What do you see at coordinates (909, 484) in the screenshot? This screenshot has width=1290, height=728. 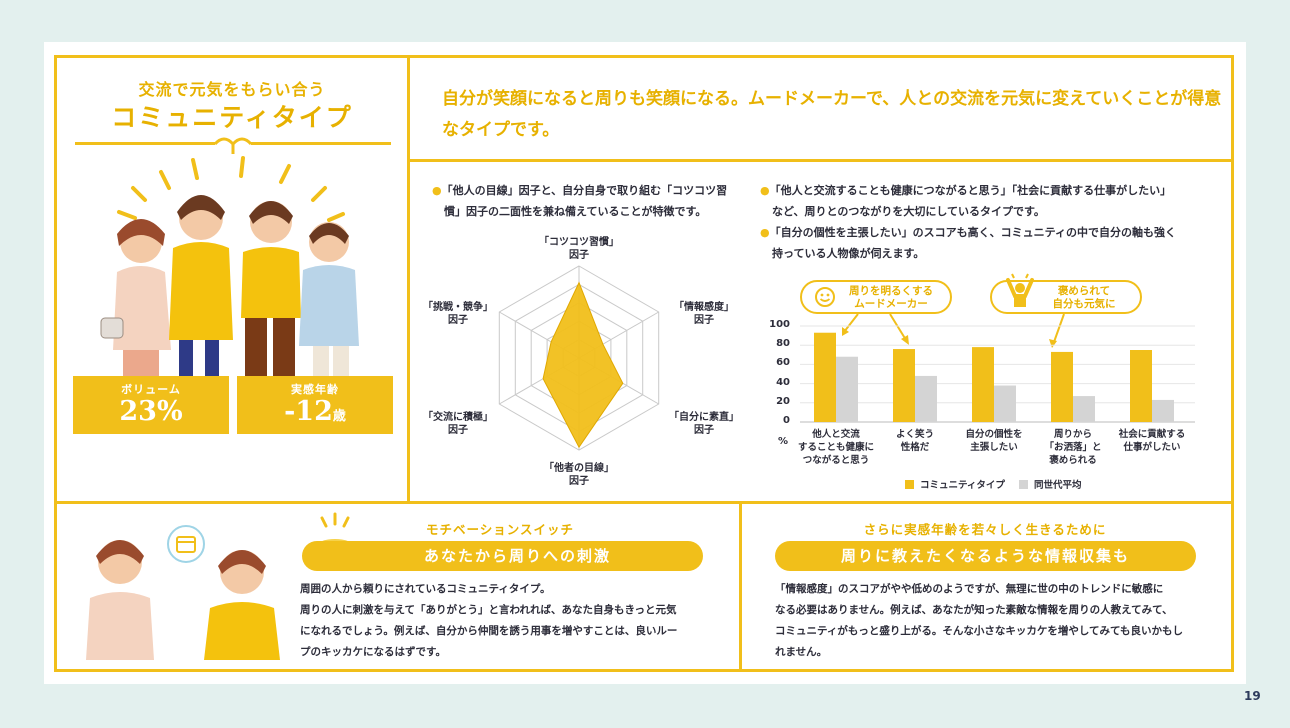 I see `legend-swatch-community` at bounding box center [909, 484].